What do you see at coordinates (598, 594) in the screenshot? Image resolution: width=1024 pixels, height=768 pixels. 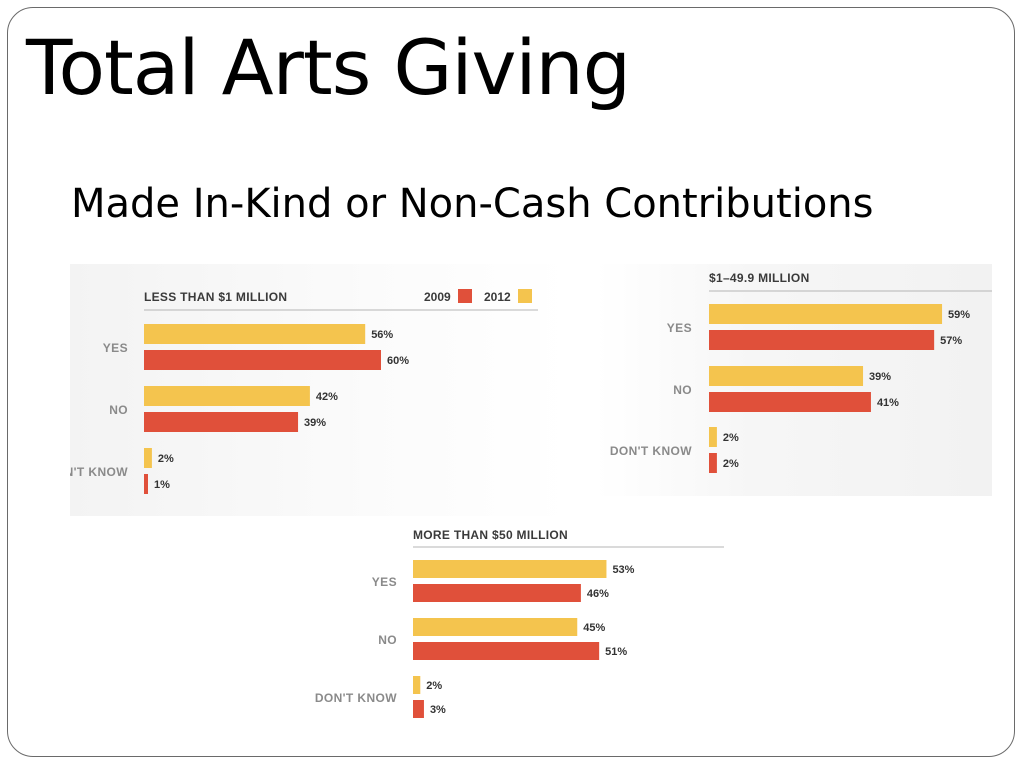 I see `value-label-yes-2009: 46%` at bounding box center [598, 594].